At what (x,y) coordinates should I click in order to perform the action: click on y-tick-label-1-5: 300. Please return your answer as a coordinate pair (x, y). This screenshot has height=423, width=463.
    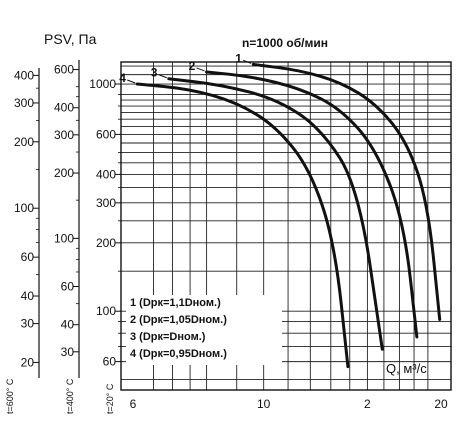
    Looking at the image, I should click on (64, 135).